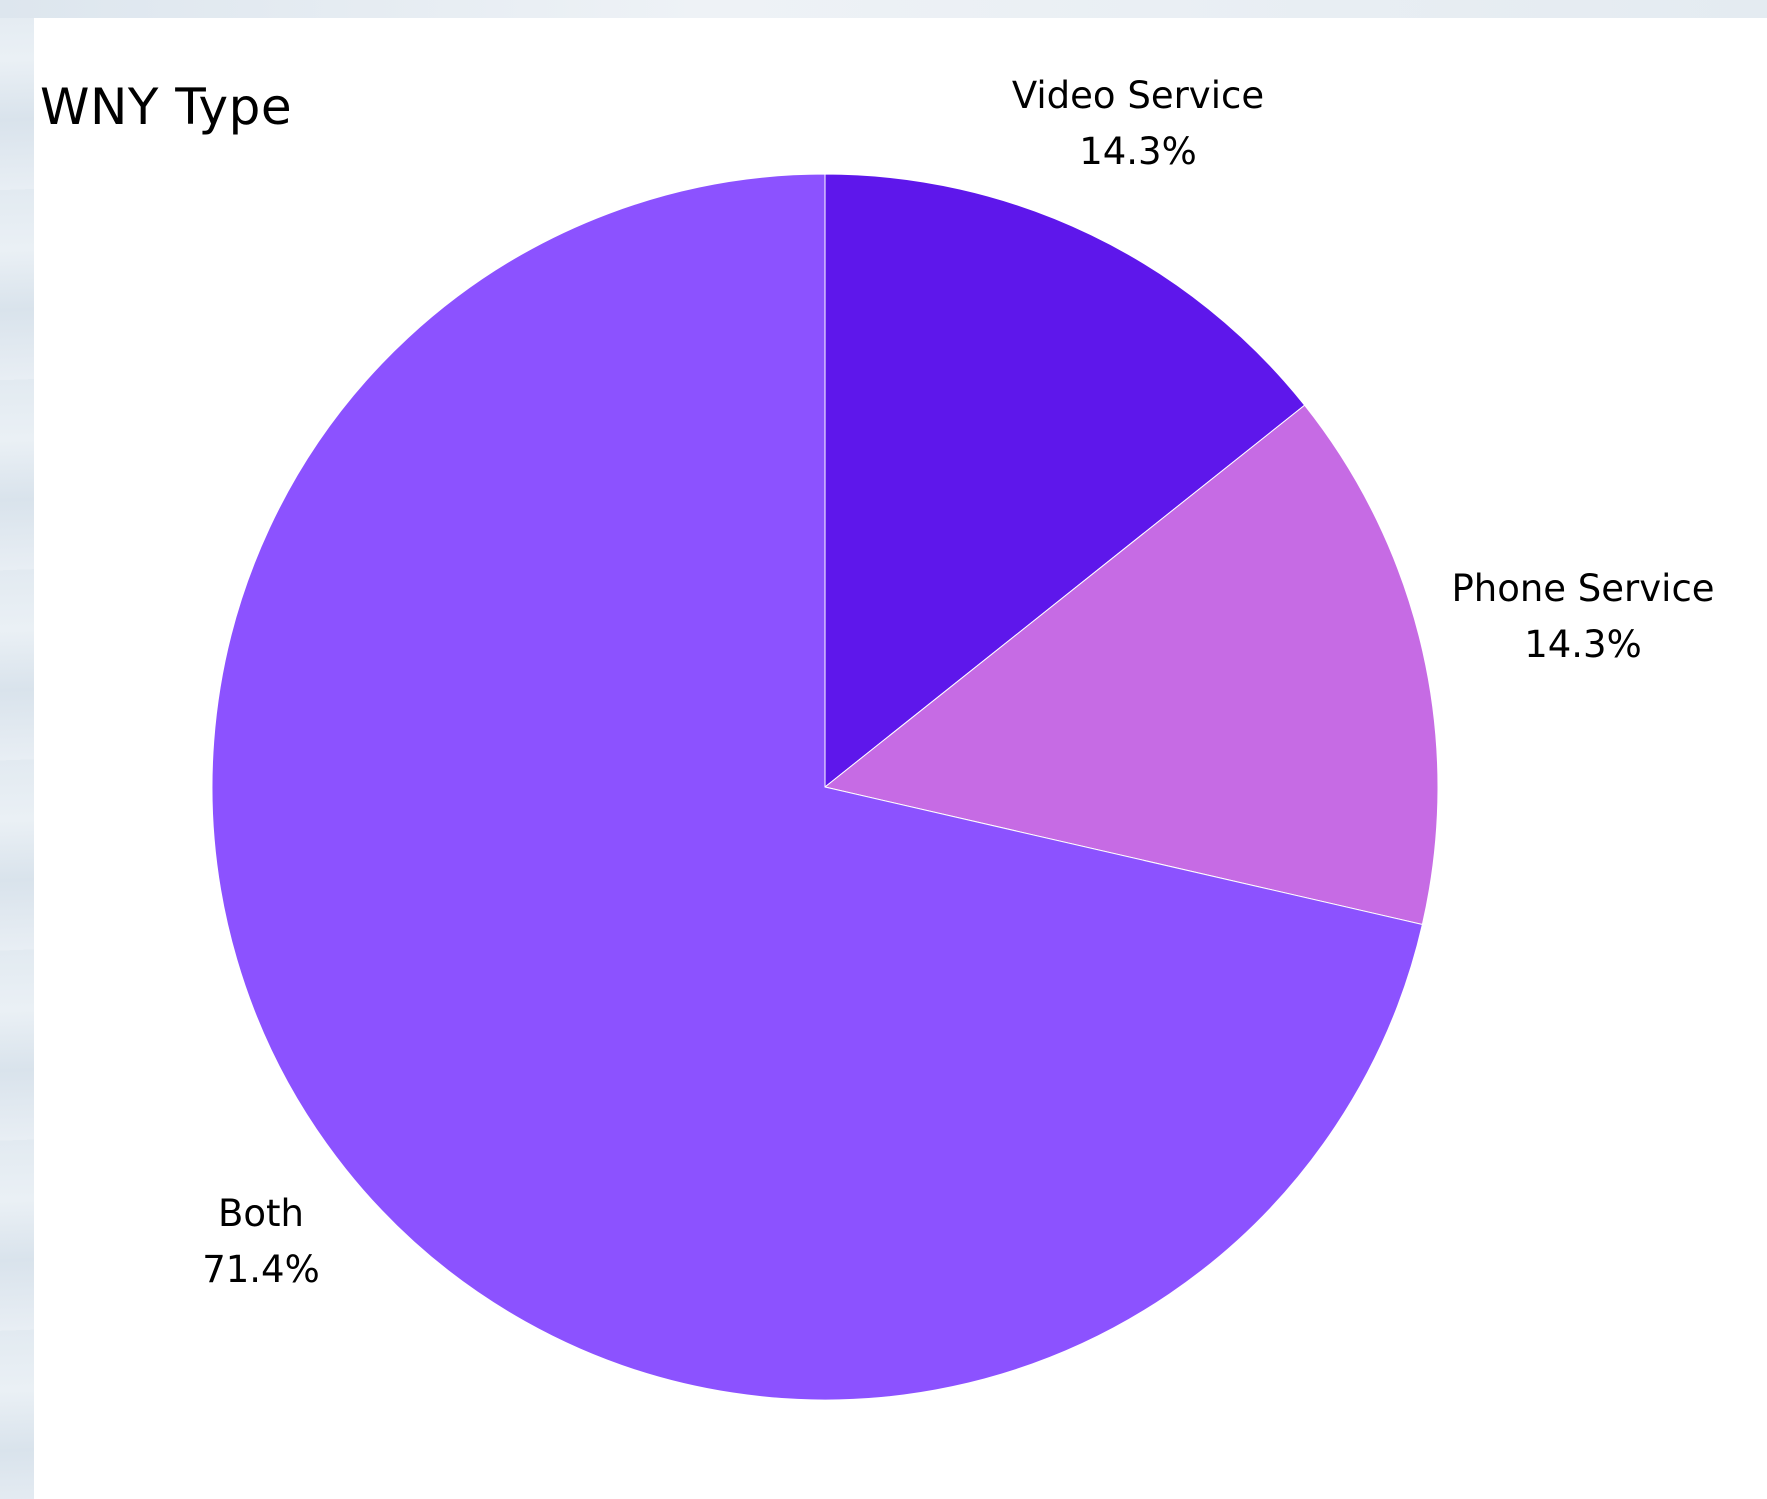 The width and height of the screenshot is (1767, 1499). I want to click on slice-label-value: 71.4%, so click(261, 1269).